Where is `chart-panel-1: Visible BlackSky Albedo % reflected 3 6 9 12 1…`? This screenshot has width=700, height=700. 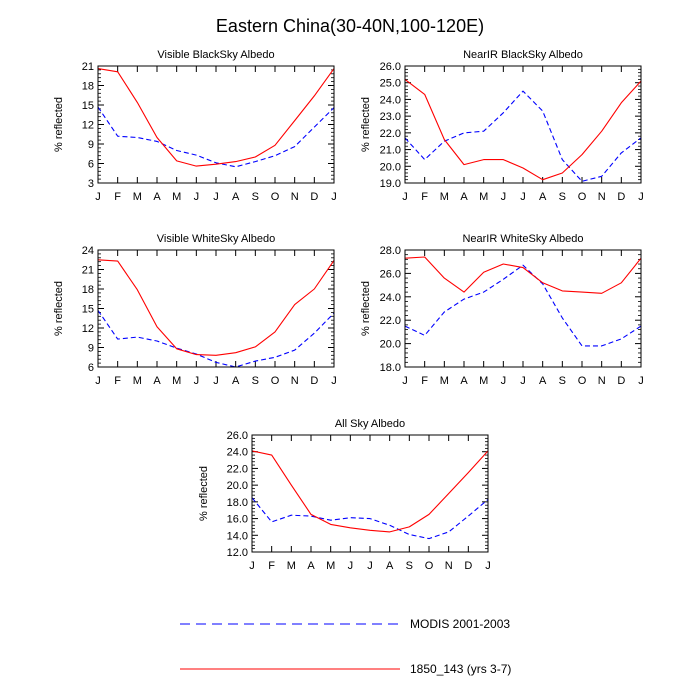
chart-panel-1: Visible BlackSky Albedo % reflected 3 6 9 12 1… is located at coordinates (195, 126).